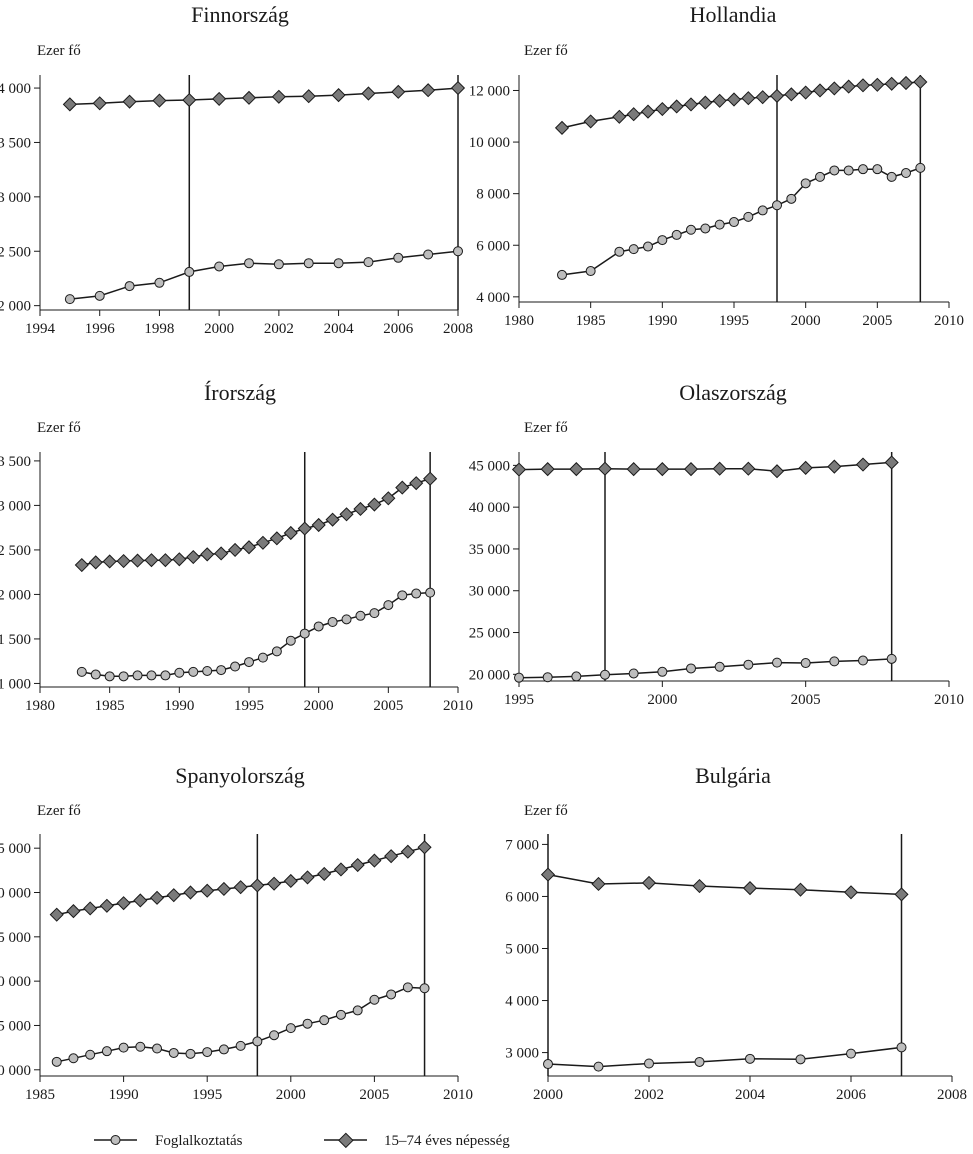 This screenshot has height=1154, width=973. I want to click on legend-employment-label: Foglalkoztatás, so click(199, 1141).